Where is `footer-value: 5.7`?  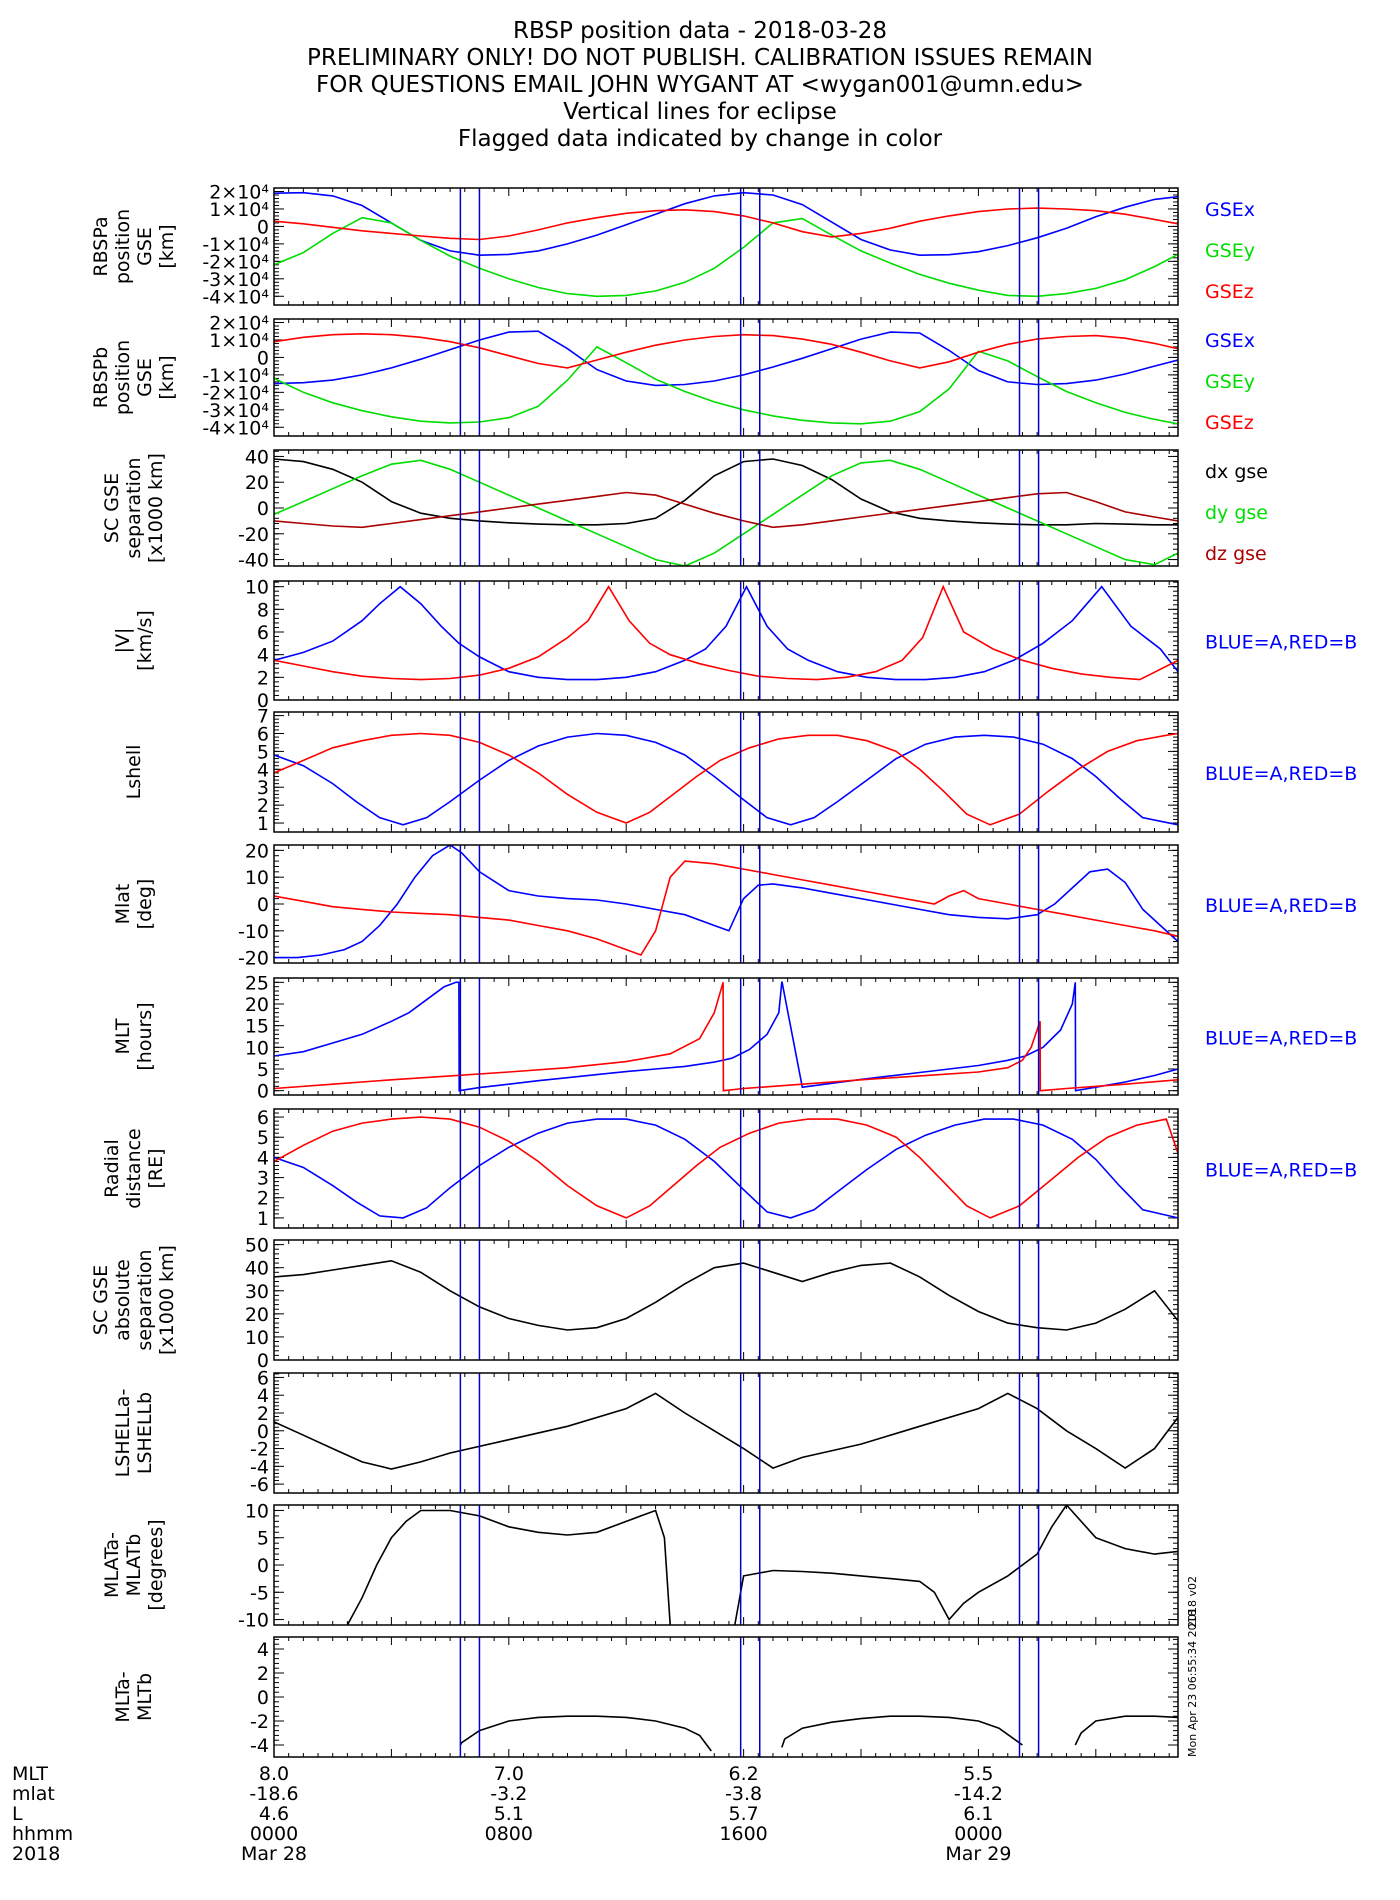
footer-value: 5.7 is located at coordinates (744, 1814).